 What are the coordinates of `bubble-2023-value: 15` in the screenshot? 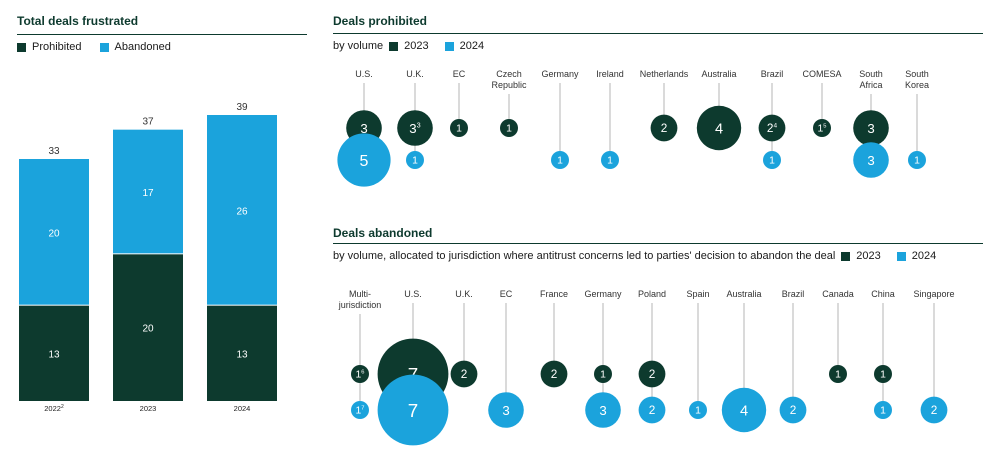 It's located at (822, 129).